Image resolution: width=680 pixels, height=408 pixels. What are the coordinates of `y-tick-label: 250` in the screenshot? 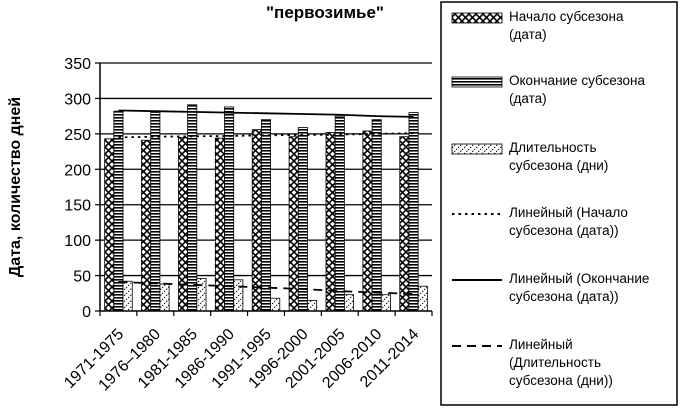 It's located at (77, 135).